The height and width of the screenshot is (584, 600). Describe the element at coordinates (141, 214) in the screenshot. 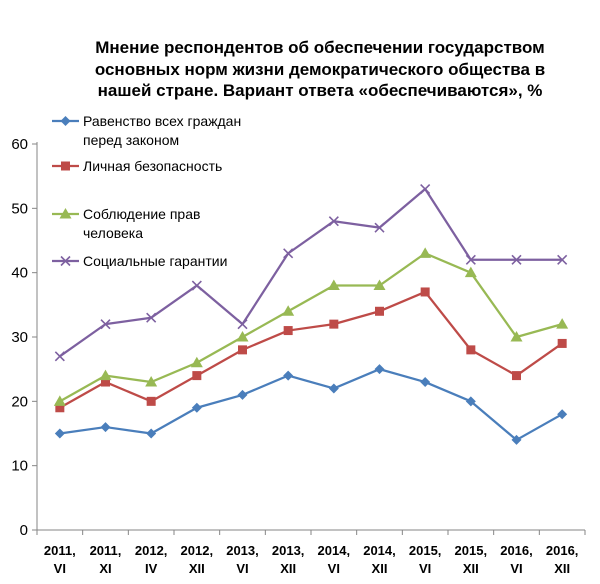

I see `legend-label: Соблюдение прав` at that location.